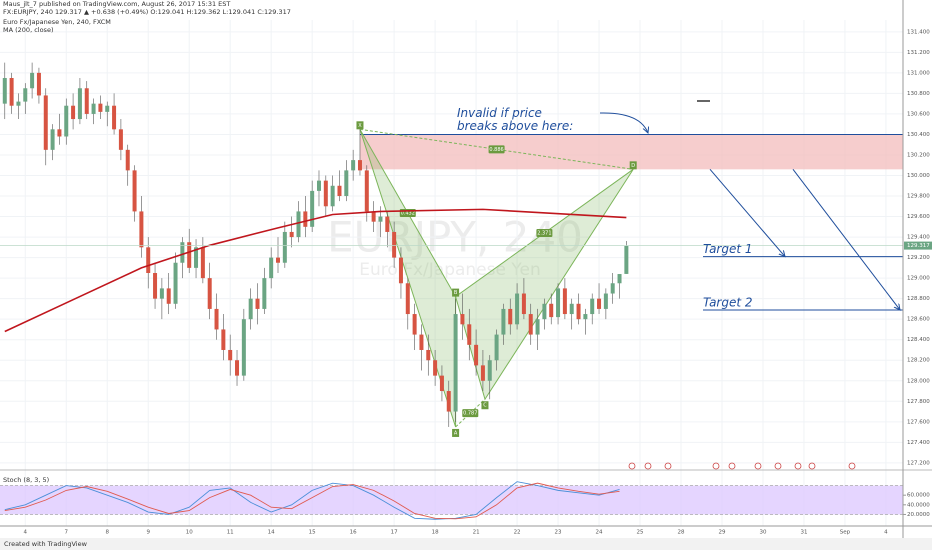 This screenshot has height=550, width=932. Describe the element at coordinates (496, 150) in the screenshot. I see `ratio-label: 0.886` at that location.